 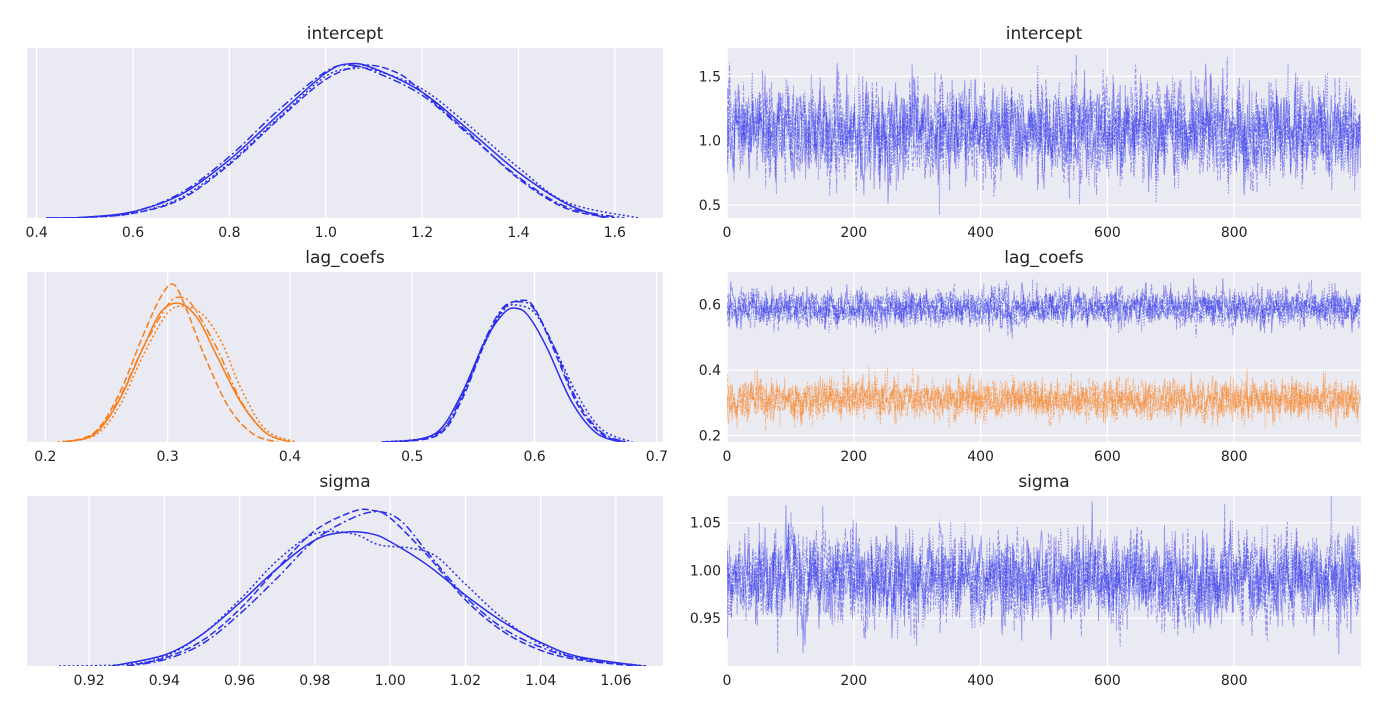 I want to click on x-tick-label: 0.5, so click(x=412, y=457).